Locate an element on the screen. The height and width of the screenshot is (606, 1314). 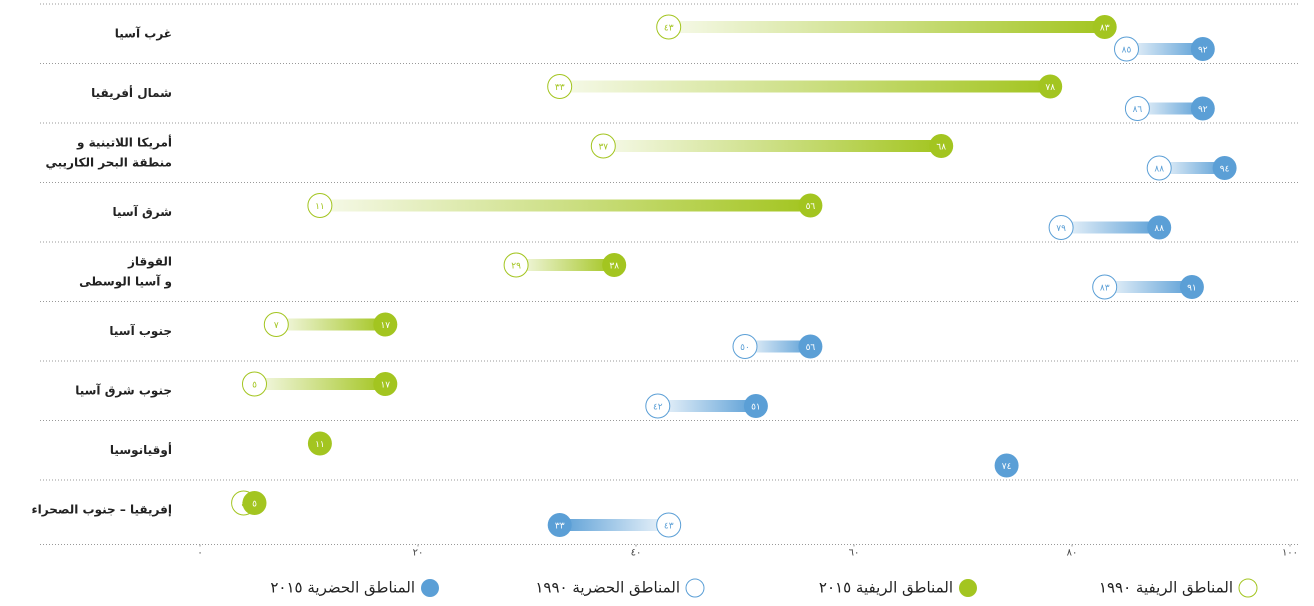
value-label: ٣٨ is located at coordinates (614, 267).